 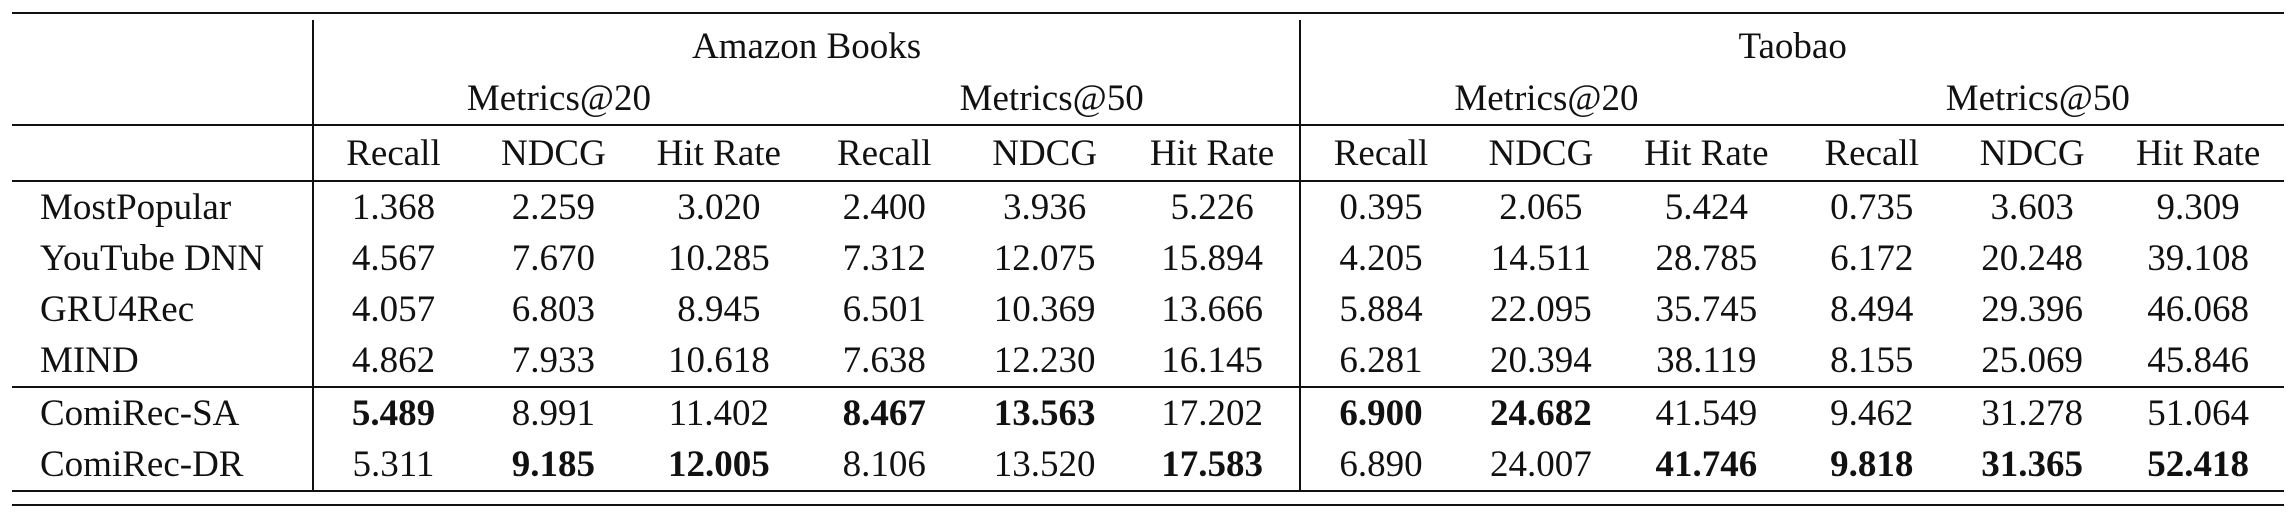 What do you see at coordinates (1213, 361) in the screenshot?
I see `table-cell: 16.145` at bounding box center [1213, 361].